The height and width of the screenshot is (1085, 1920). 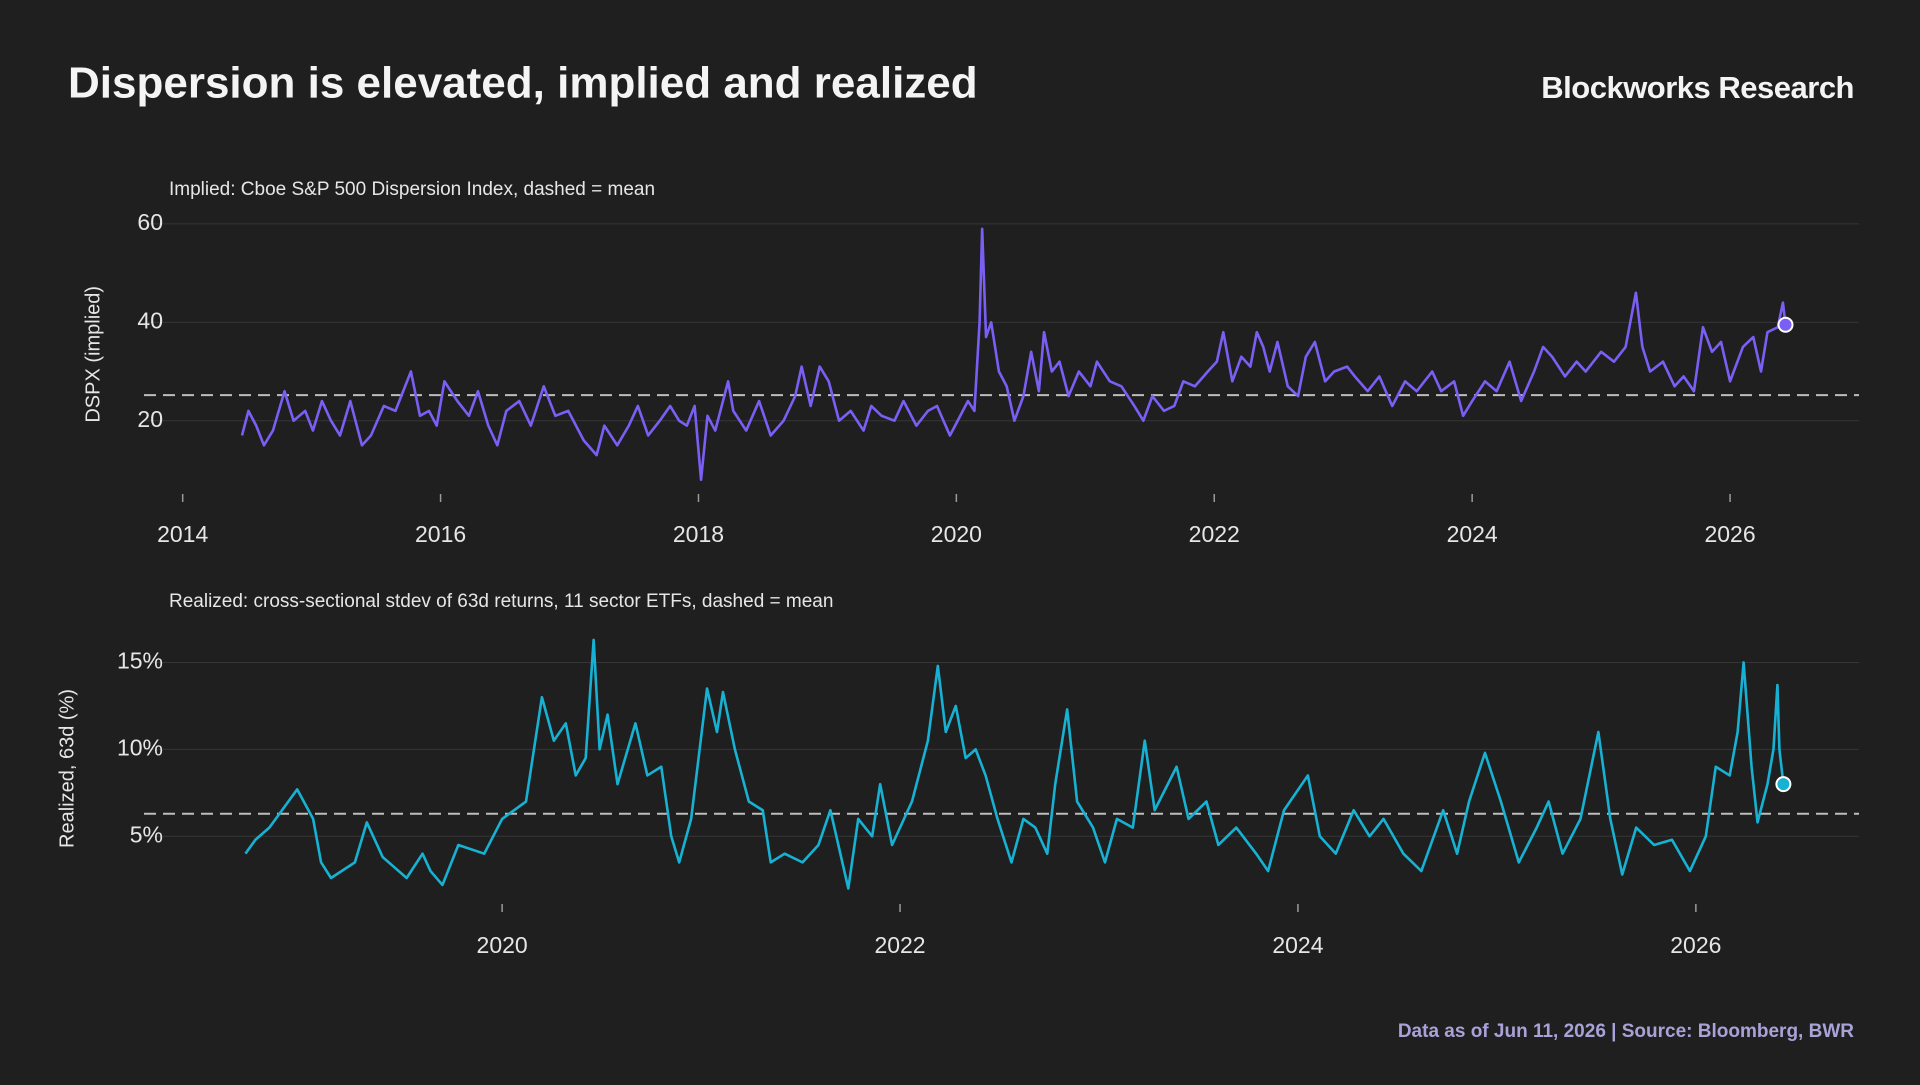 What do you see at coordinates (93, 354) in the screenshot?
I see `y-axis-label: DSPX (implied)` at bounding box center [93, 354].